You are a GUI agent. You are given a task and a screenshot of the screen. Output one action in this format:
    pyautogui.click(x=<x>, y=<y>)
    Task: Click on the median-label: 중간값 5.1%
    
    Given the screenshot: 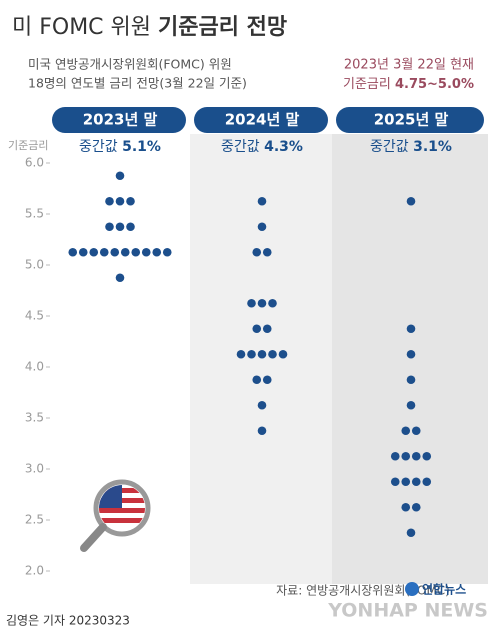 What is the action you would take?
    pyautogui.click(x=120, y=147)
    